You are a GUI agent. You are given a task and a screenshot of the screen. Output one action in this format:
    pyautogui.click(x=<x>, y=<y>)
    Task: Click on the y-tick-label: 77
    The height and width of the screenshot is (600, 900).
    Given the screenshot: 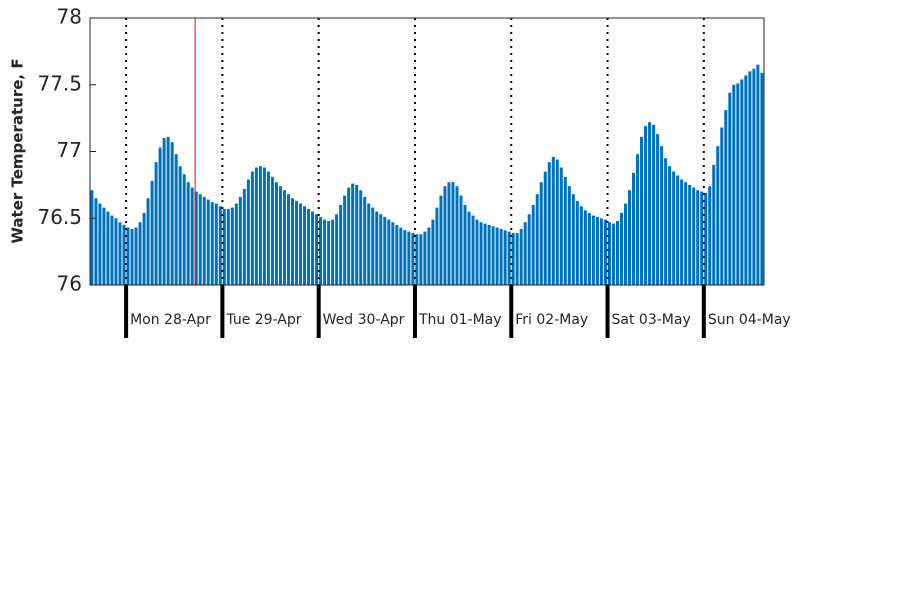 What is the action you would take?
    pyautogui.click(x=69, y=150)
    